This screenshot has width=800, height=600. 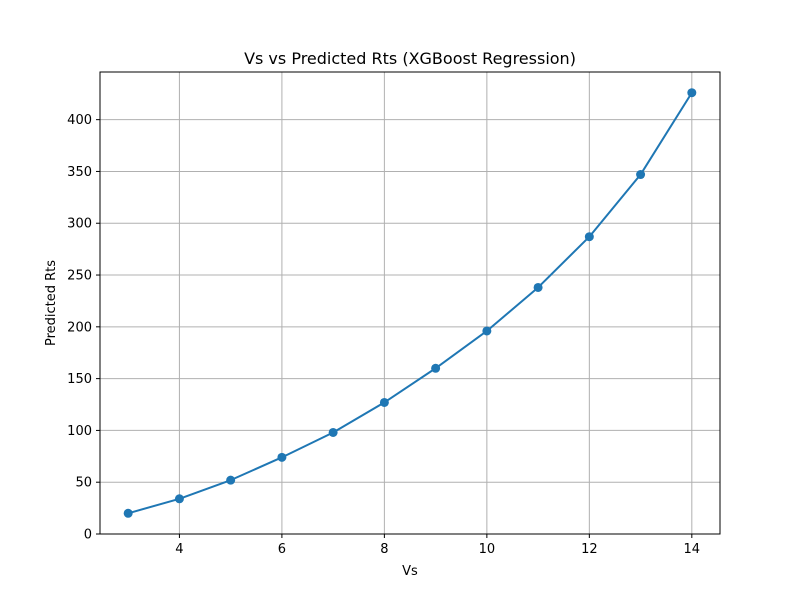 What do you see at coordinates (79, 327) in the screenshot?
I see `y-tick-label: 200` at bounding box center [79, 327].